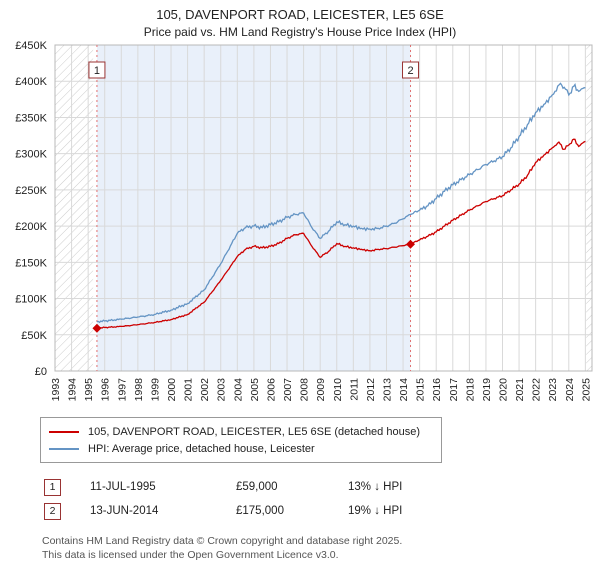 Image resolution: width=600 pixels, height=562 pixels. I want to click on svg-text: £250K, so click(31, 191).